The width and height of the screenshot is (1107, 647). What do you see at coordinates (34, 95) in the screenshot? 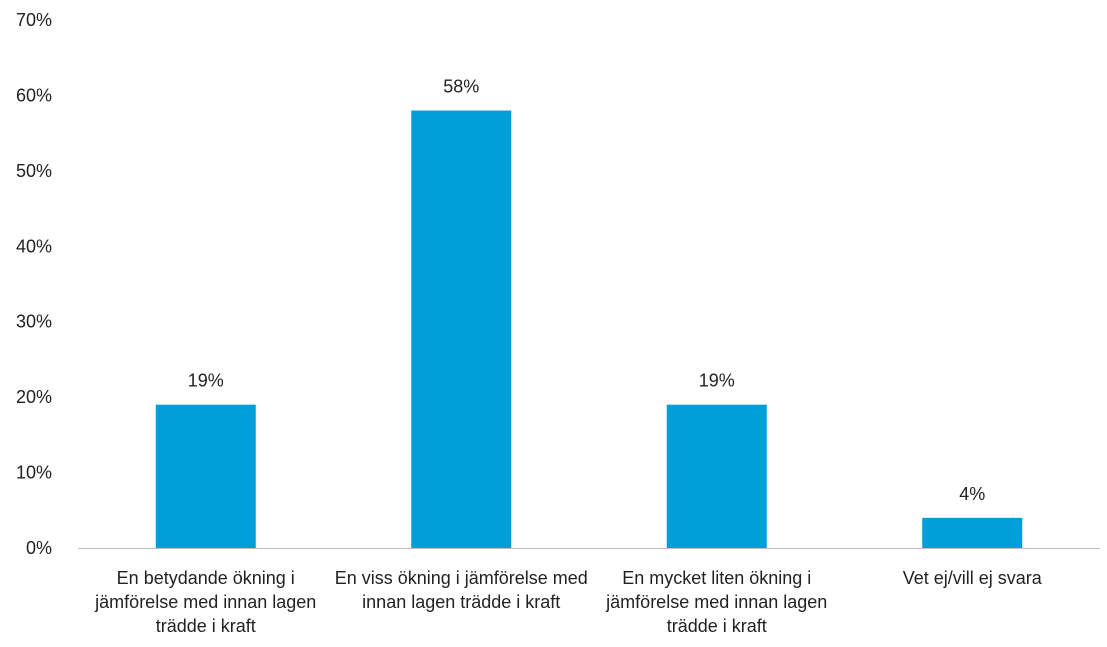
I see `y-tick-label: 60%` at bounding box center [34, 95].